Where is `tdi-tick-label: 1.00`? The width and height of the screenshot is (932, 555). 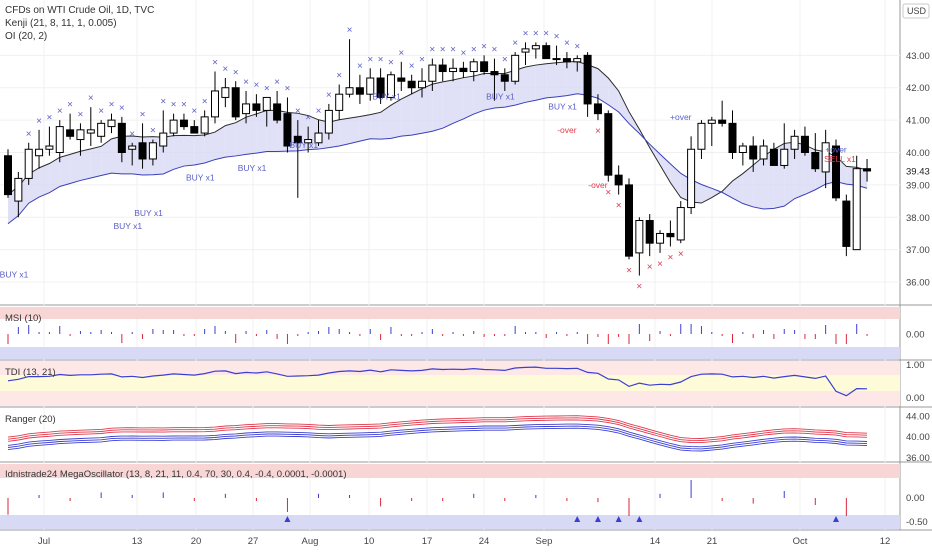
tdi-tick-label: 1.00 is located at coordinates (915, 365).